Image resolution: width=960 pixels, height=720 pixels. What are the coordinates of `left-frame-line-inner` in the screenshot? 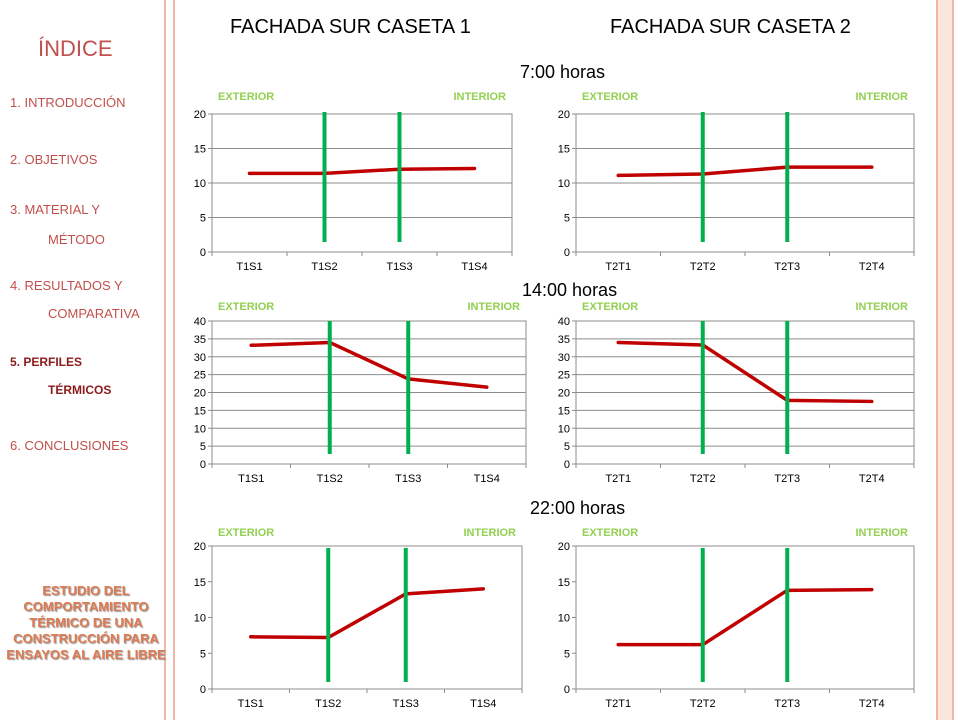 It's located at (174, 360).